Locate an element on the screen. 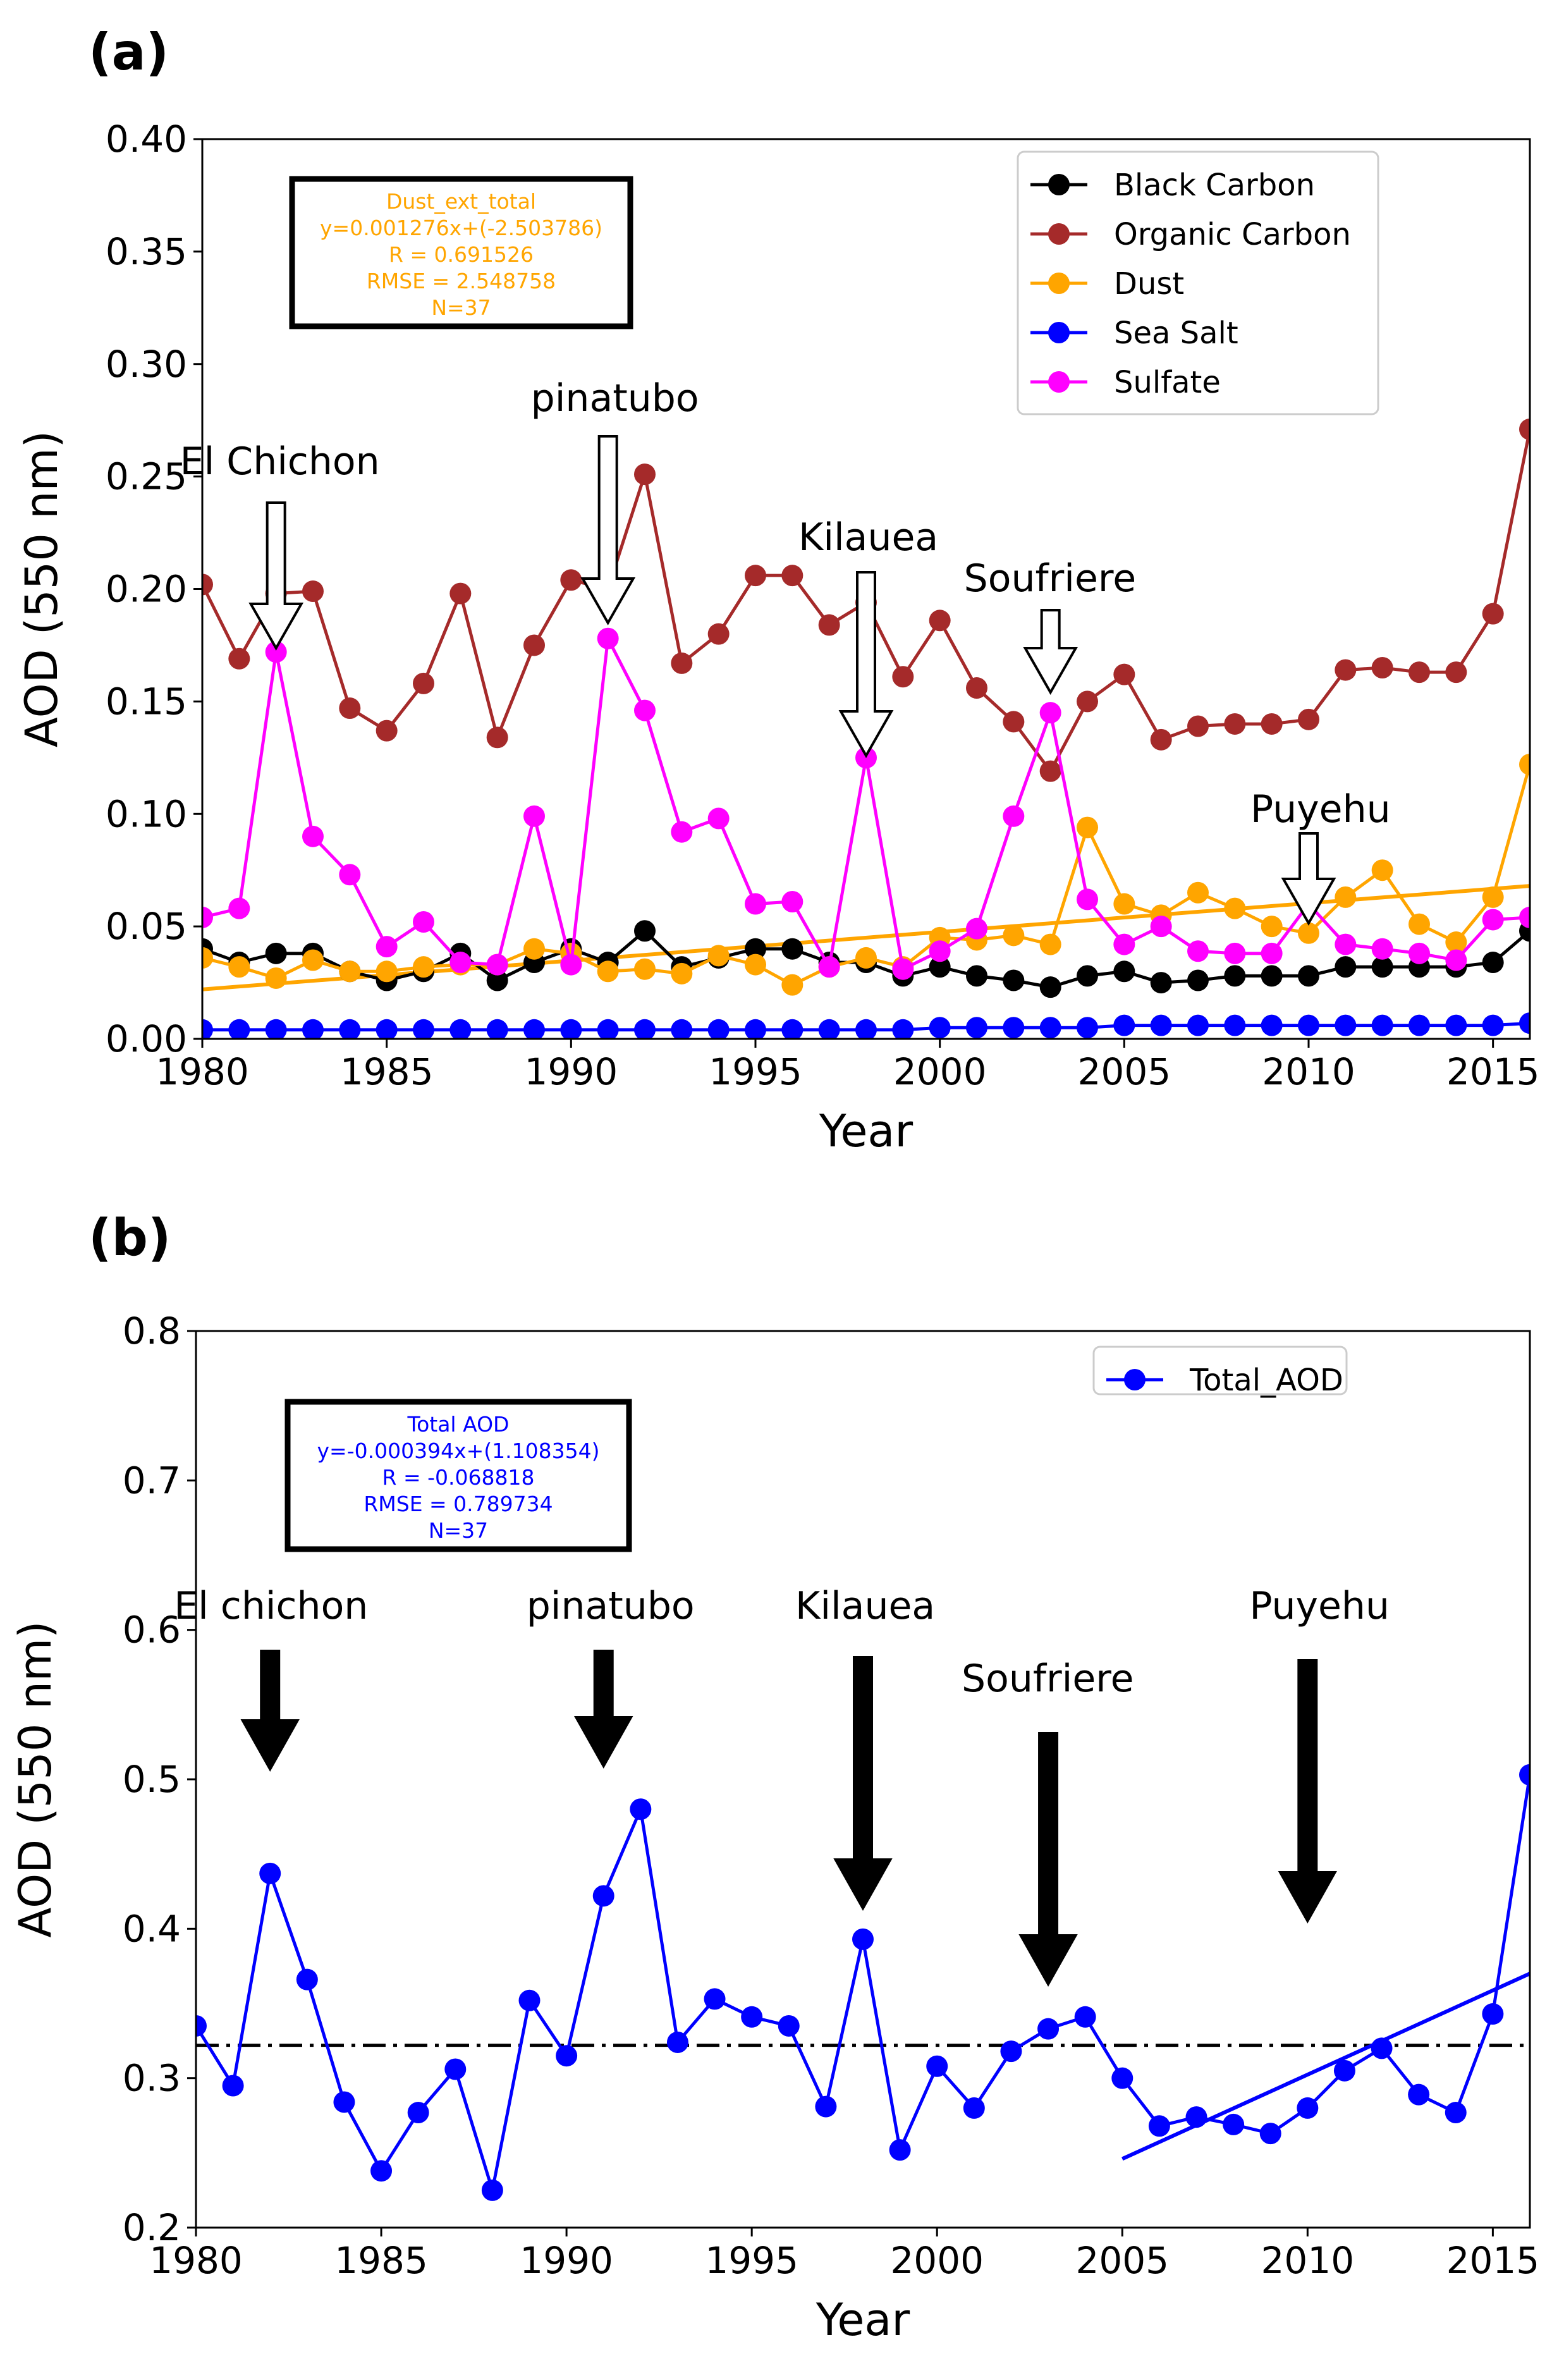 Image resolution: width=1552 pixels, height=2380 pixels. x-tick-label: 2005 is located at coordinates (1122, 2260).